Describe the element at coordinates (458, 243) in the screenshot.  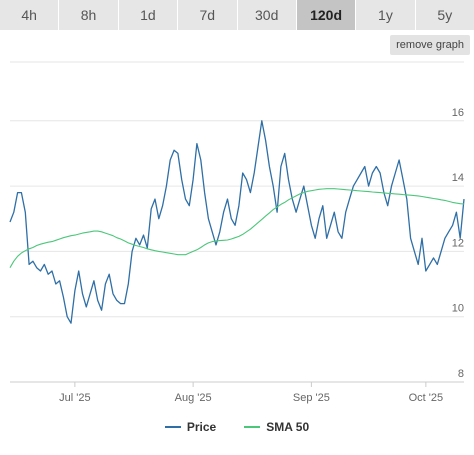
I see `y-tick-label-12: 12` at that location.